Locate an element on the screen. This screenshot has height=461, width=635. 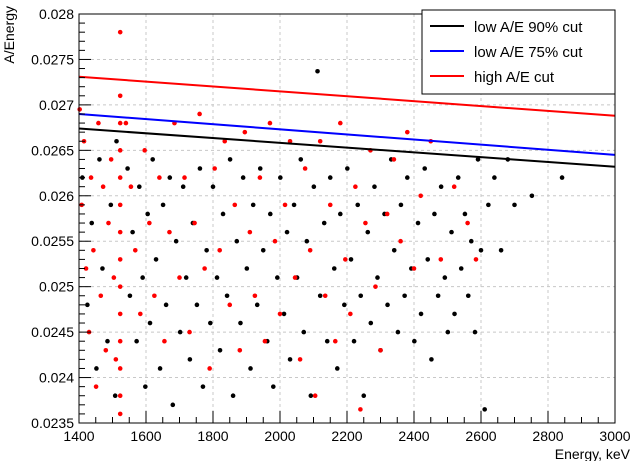
x-tick-label: 3000 is located at coordinates (614, 436).